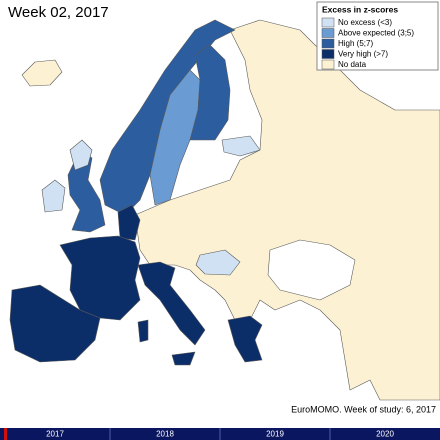 Image resolution: width=440 pixels, height=440 pixels. I want to click on timeline-year: 2019, so click(275, 434).